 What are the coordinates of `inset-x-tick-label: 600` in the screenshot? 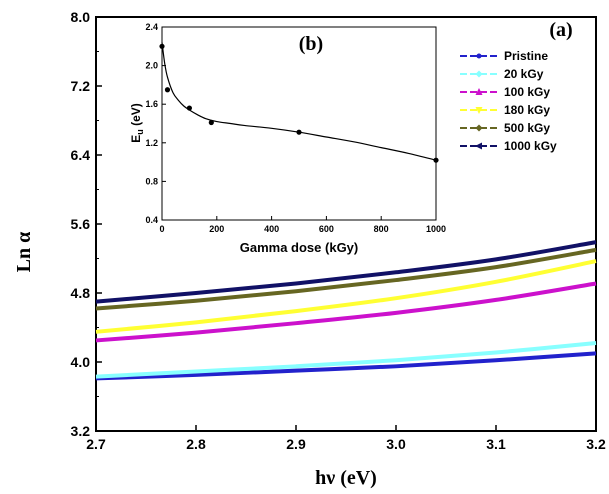 It's located at (326, 229).